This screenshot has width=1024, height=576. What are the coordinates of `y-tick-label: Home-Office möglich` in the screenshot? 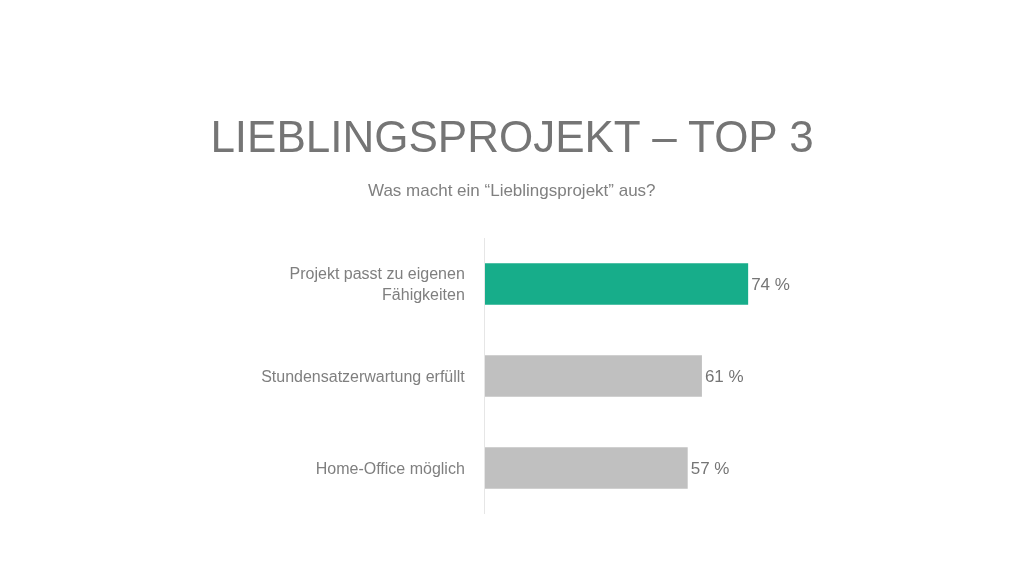 It's located at (390, 468).